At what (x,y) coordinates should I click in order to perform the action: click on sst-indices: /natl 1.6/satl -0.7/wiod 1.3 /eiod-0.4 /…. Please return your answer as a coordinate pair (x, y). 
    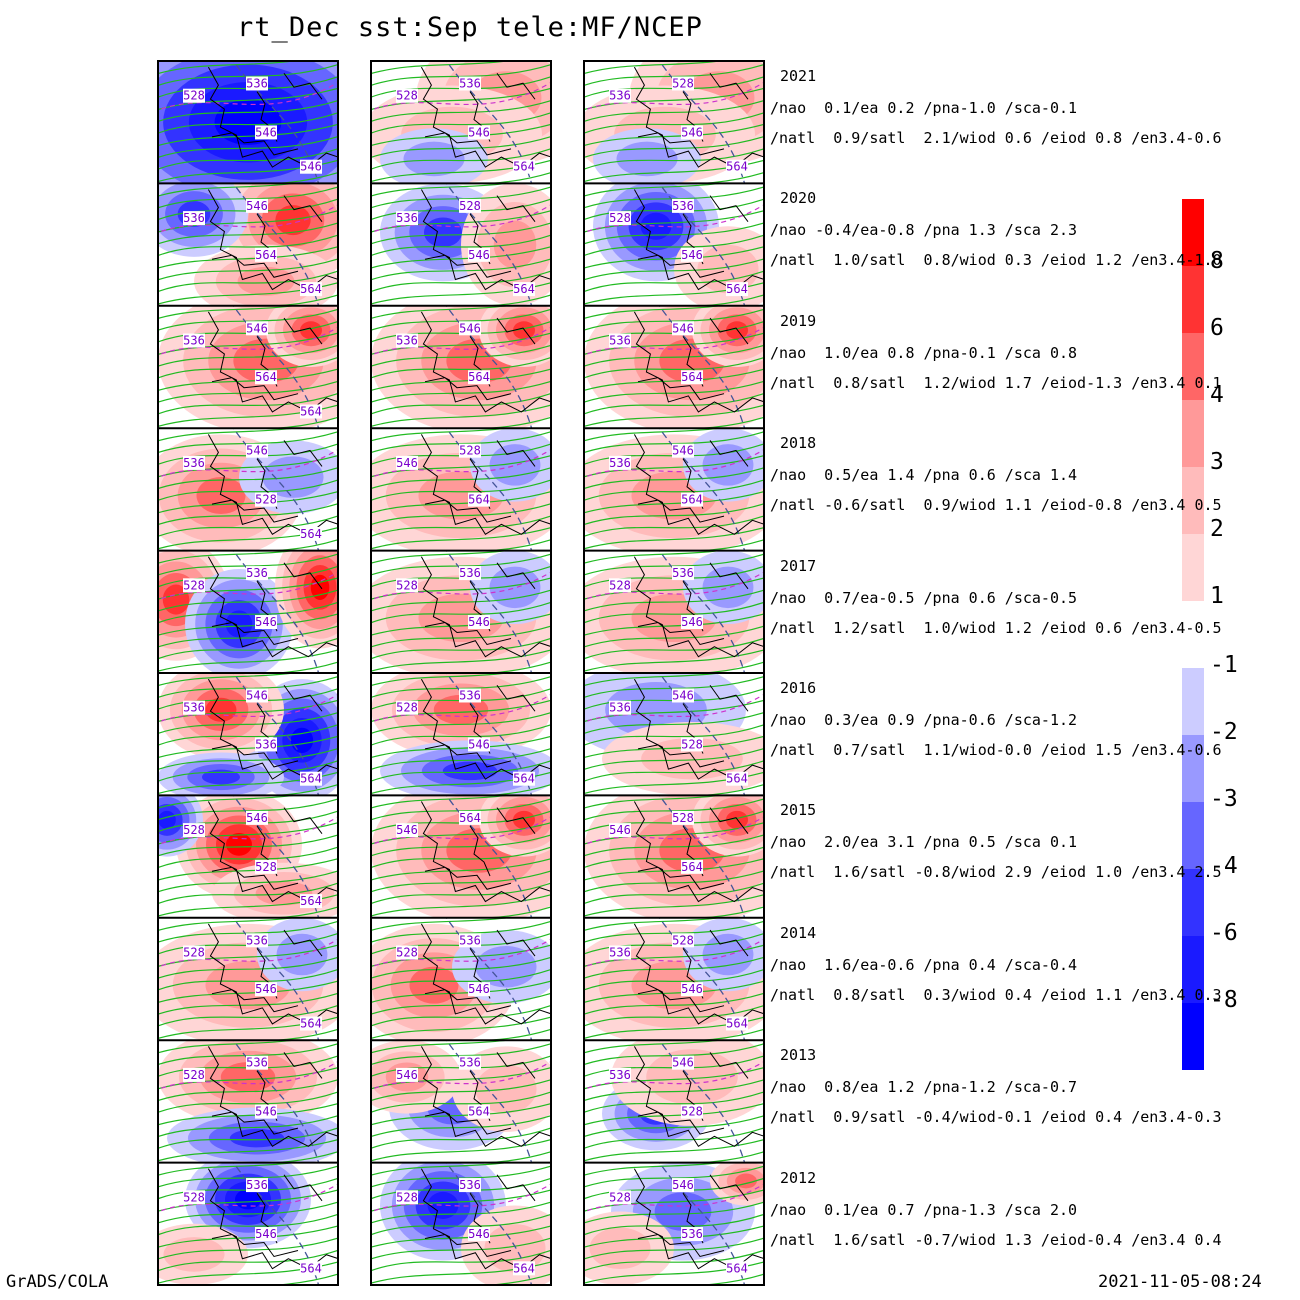
    Looking at the image, I should click on (996, 1239).